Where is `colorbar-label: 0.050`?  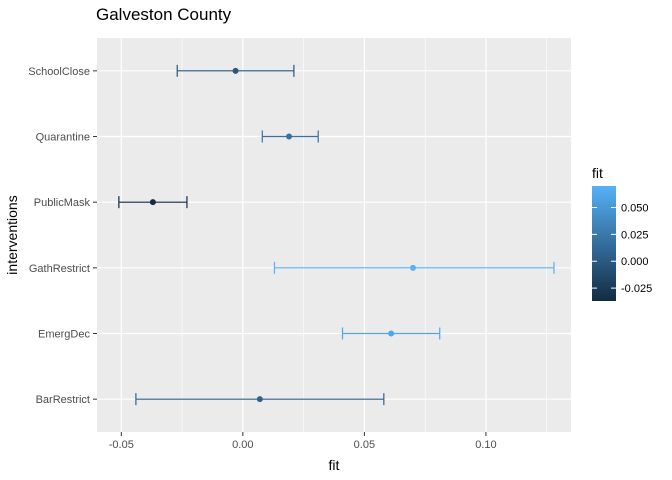 colorbar-label: 0.050 is located at coordinates (635, 208).